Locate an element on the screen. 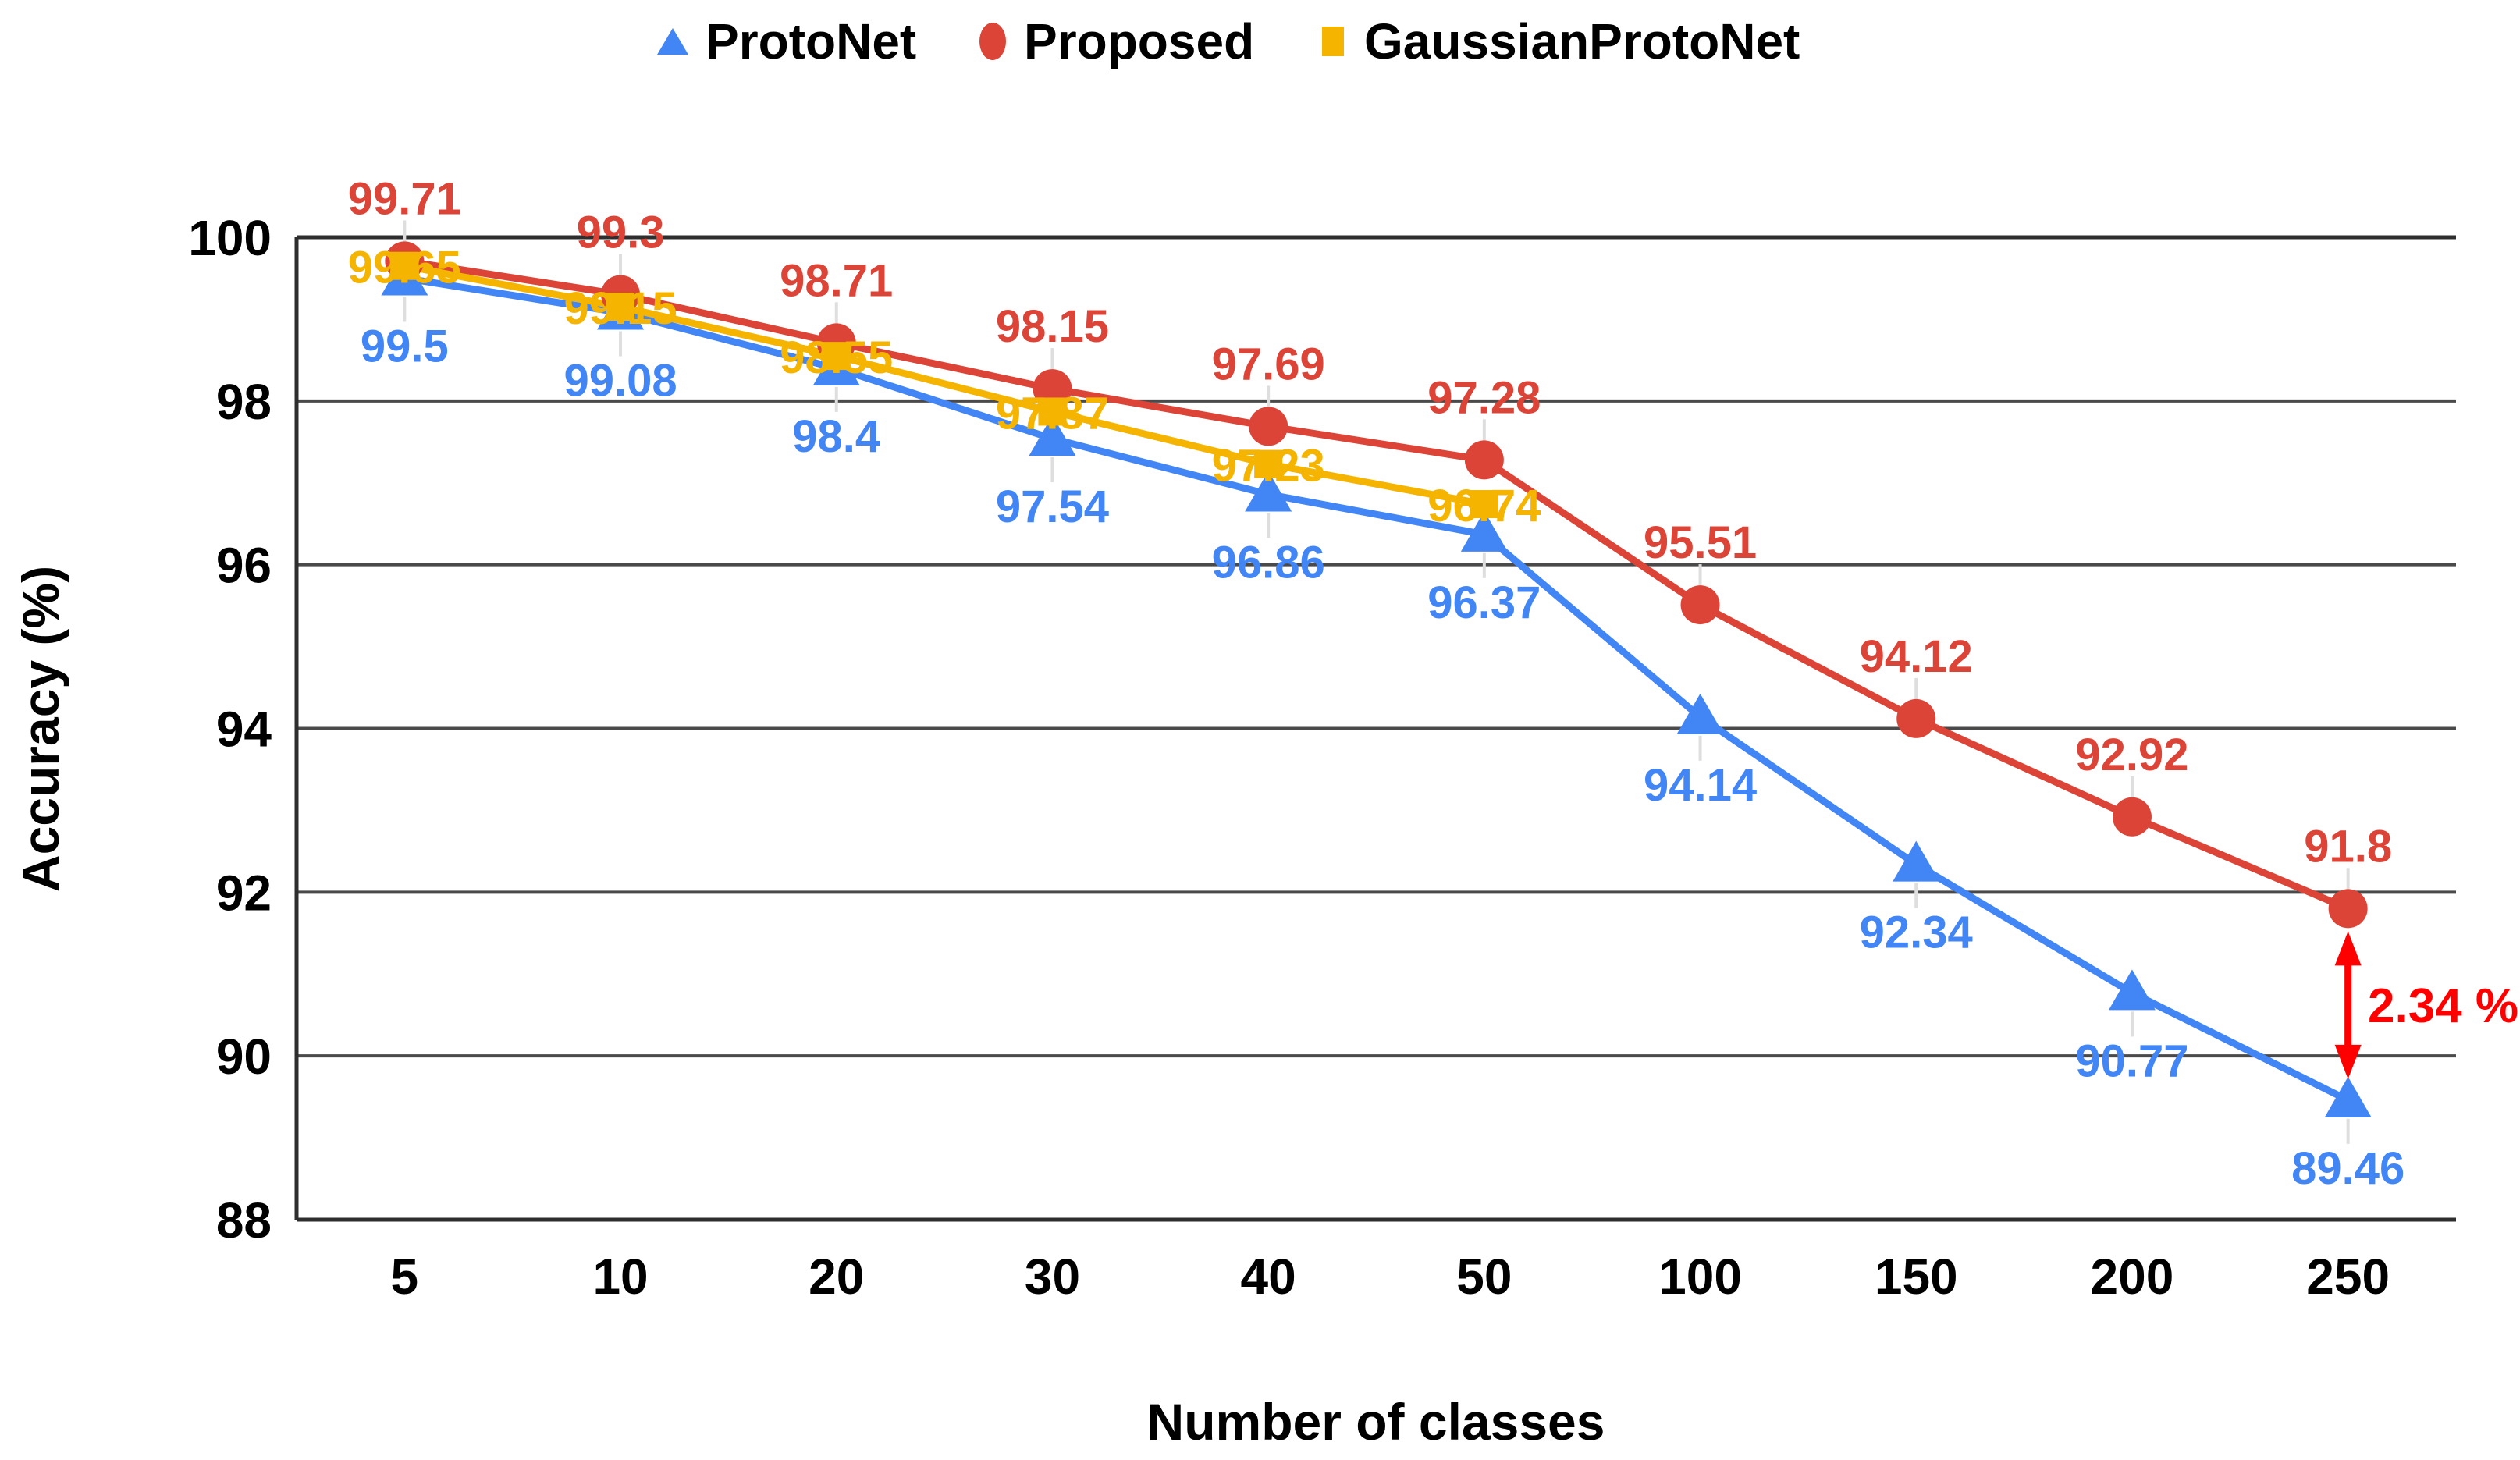 This screenshot has width=2520, height=1460. arrow-head-up-icon is located at coordinates (2348, 949).